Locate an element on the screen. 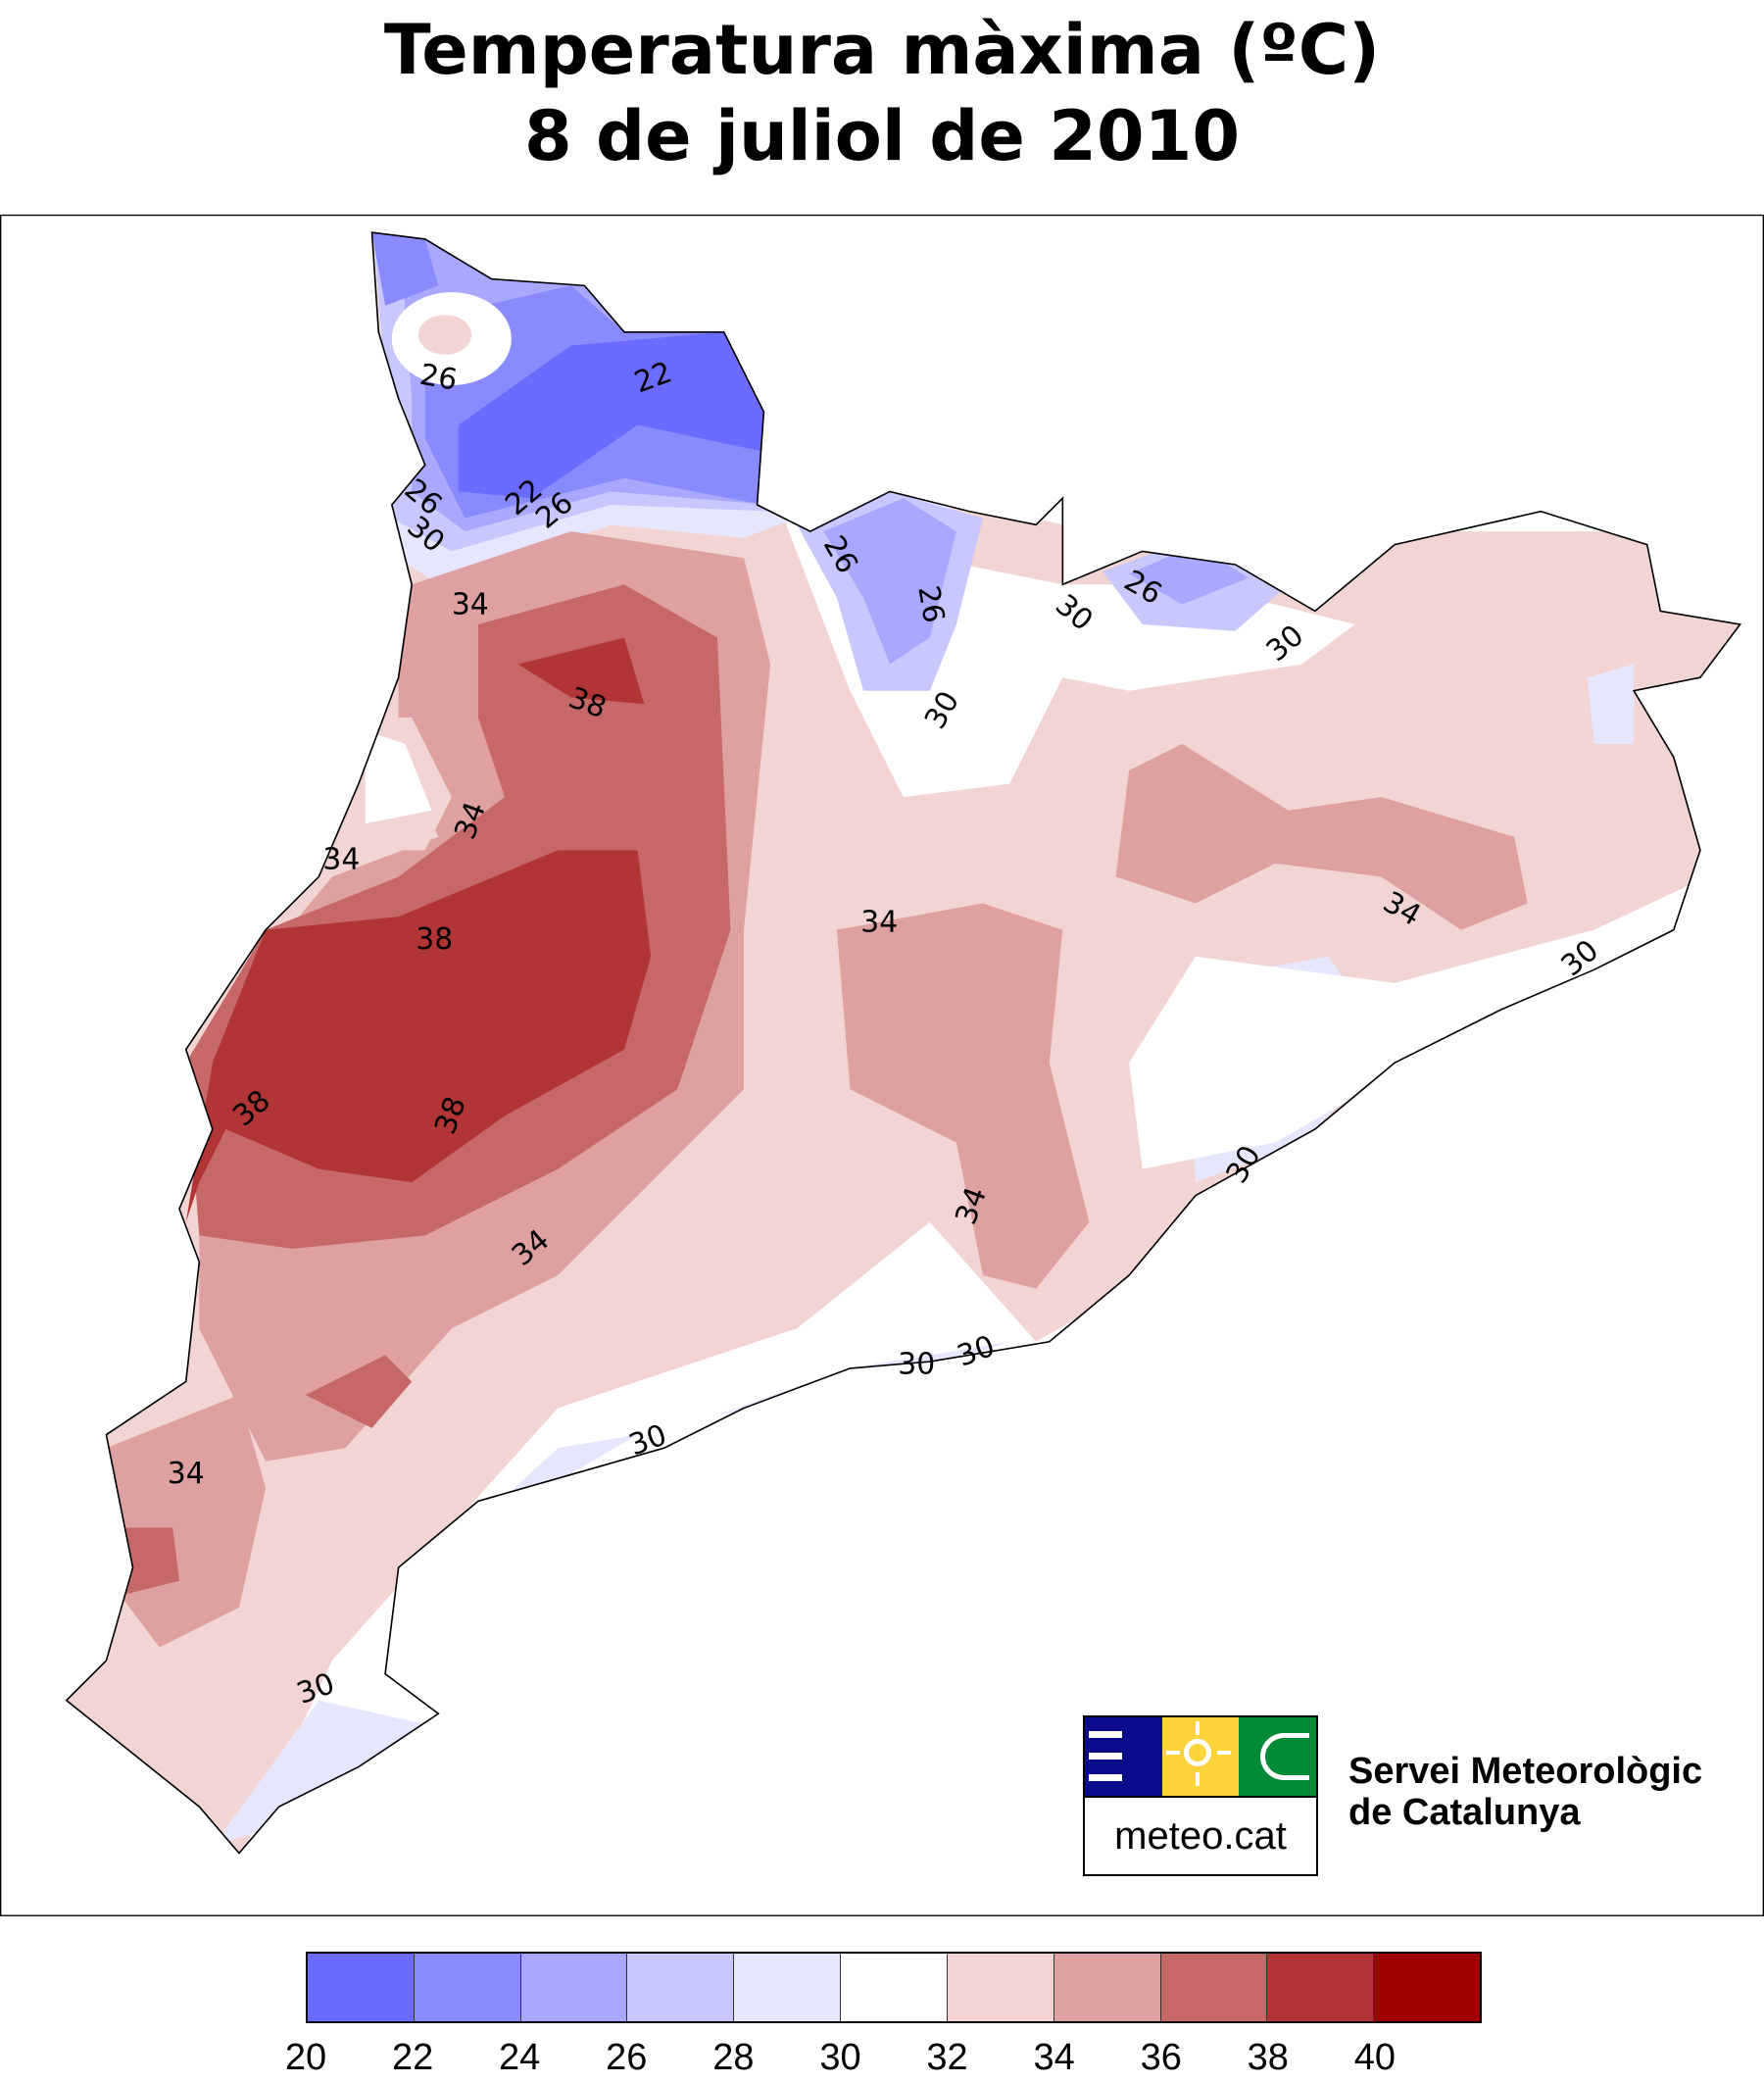 The image size is (1764, 2083). color-legend is located at coordinates (894, 1987).